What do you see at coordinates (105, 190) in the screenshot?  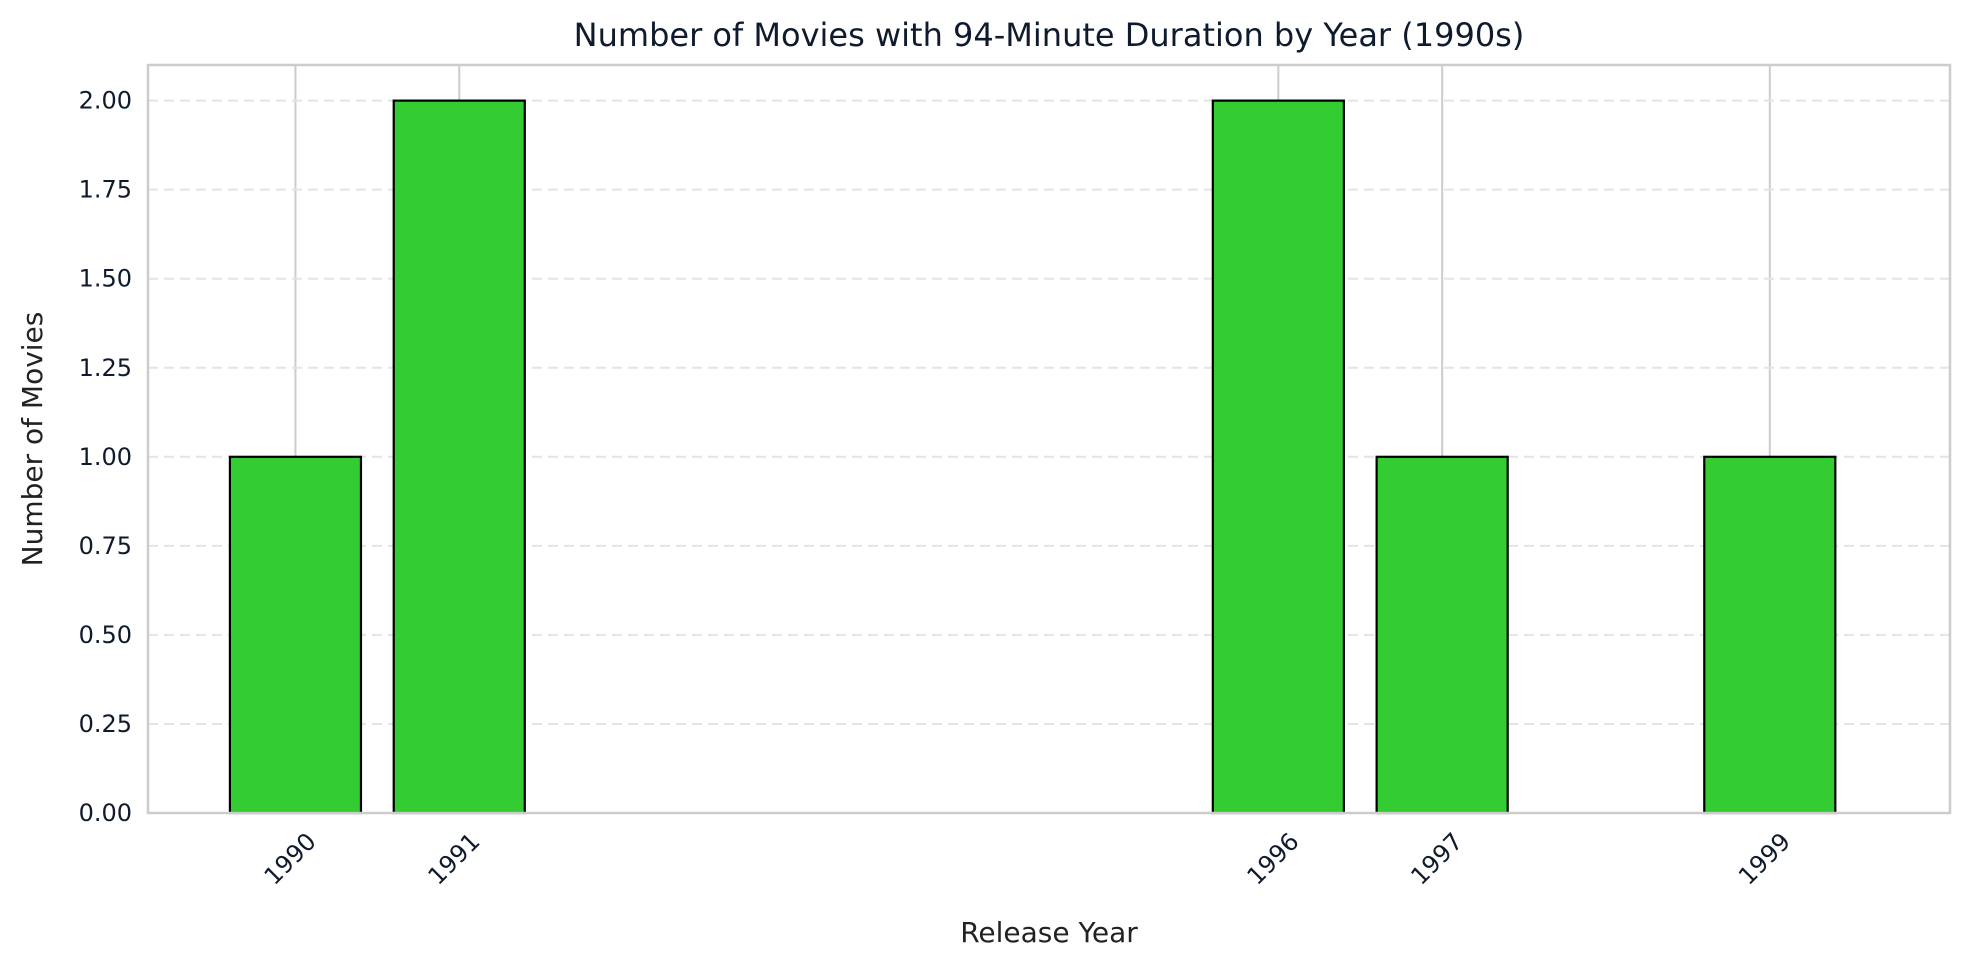 I see `y-tick-label-7: 1.75` at bounding box center [105, 190].